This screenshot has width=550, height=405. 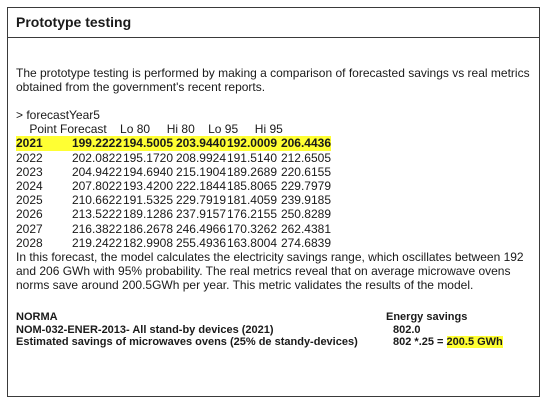 I want to click on norma-row-value: 802 *.25 = 200.5 GWh, so click(x=461, y=342).